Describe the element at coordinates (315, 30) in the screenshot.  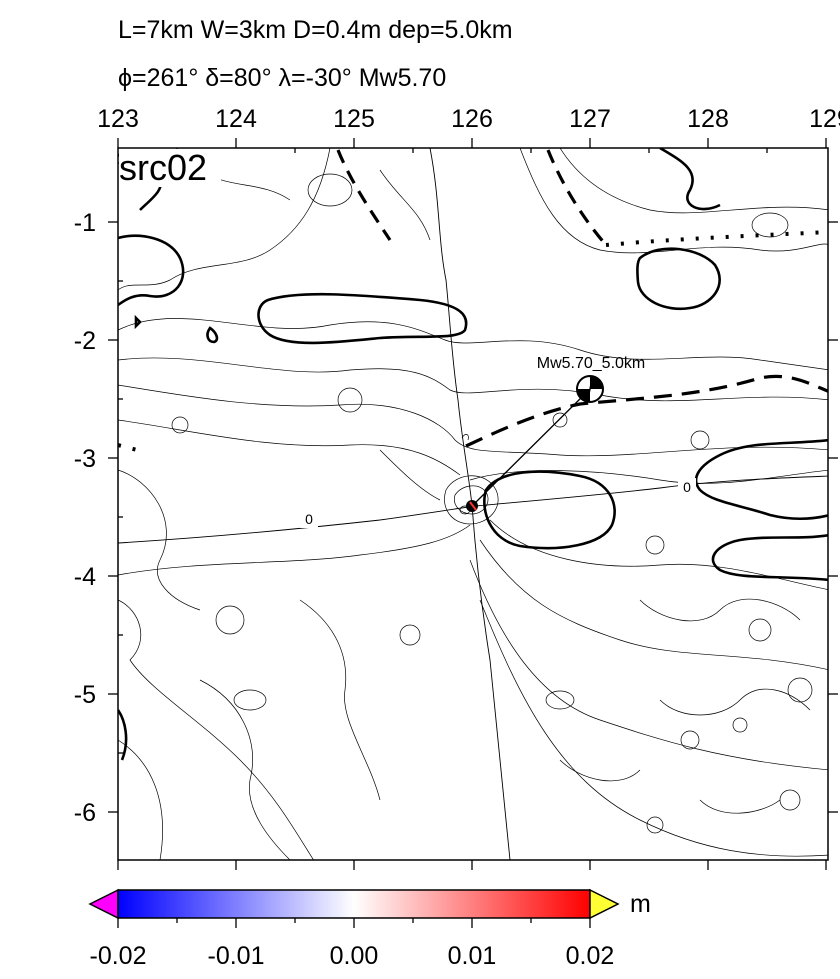
I see `title-line-1: L=7km W=3km D=0.4m dep=5.0km` at that location.